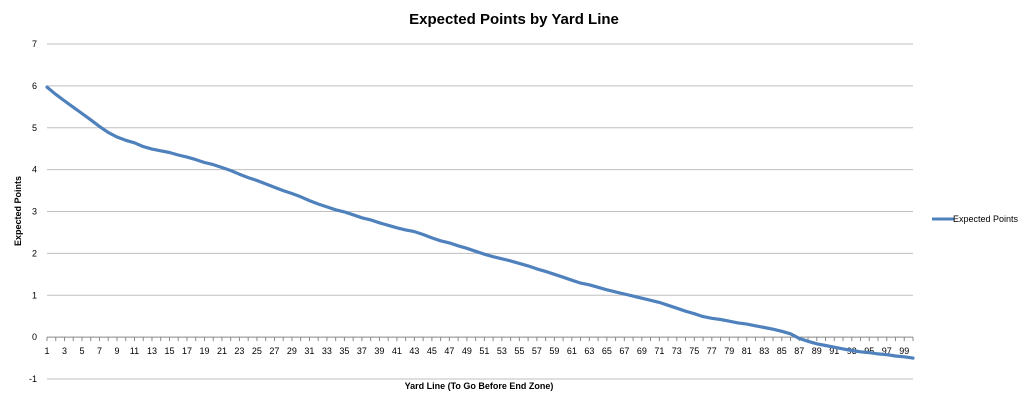 This screenshot has height=405, width=1028. What do you see at coordinates (187, 351) in the screenshot?
I see `x-tick-label: 17` at bounding box center [187, 351].